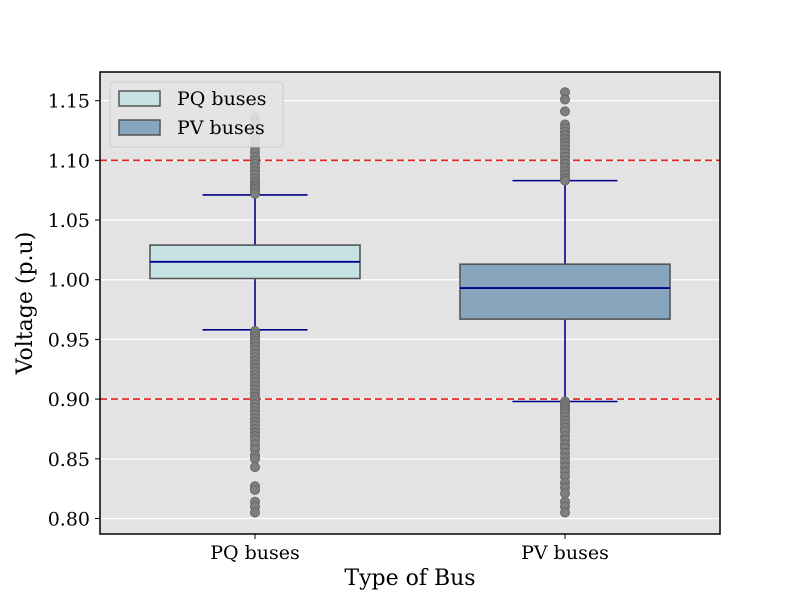  Describe the element at coordinates (69, 340) in the screenshot. I see `y-tick-label: 0.95` at that location.